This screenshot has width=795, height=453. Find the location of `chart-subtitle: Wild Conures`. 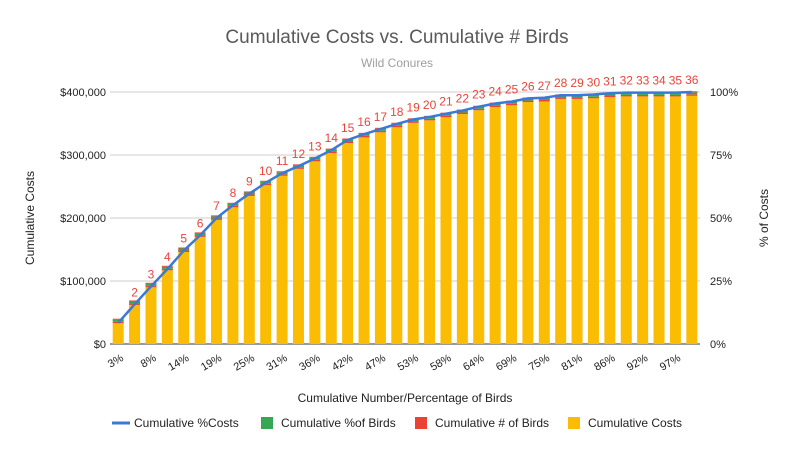

chart-subtitle: Wild Conures is located at coordinates (397, 63).